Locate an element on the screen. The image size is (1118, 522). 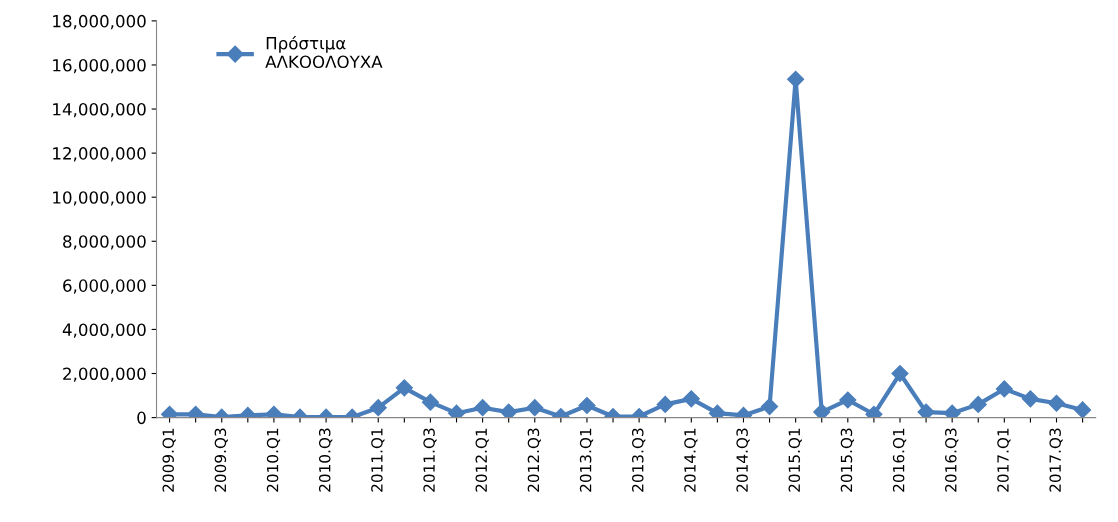
y-tick-label: 16,000,000 is located at coordinates (99, 66).